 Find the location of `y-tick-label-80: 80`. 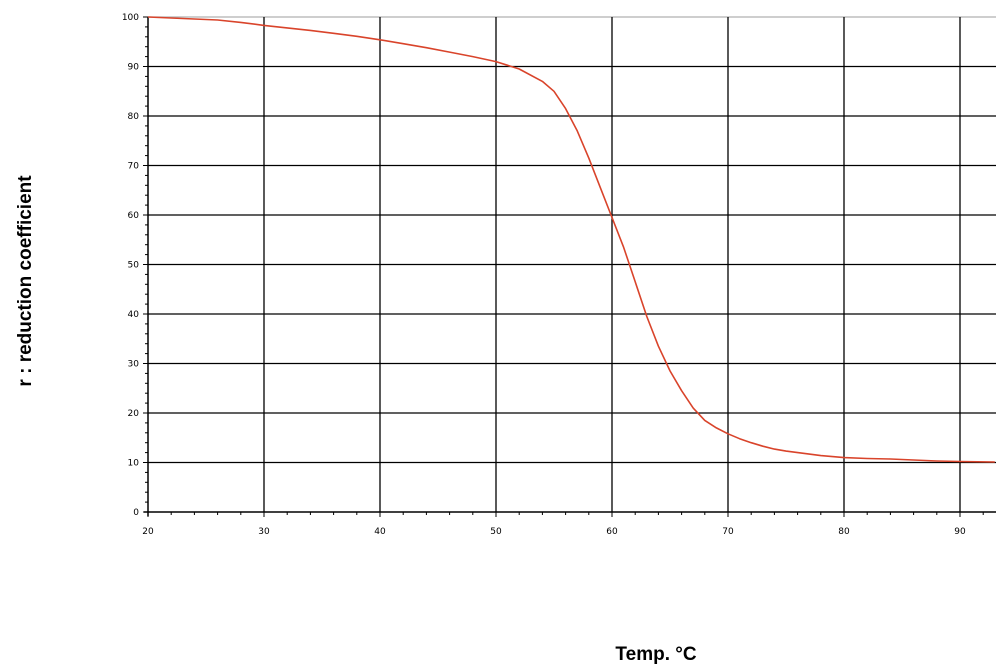

y-tick-label-80: 80 is located at coordinates (134, 117).